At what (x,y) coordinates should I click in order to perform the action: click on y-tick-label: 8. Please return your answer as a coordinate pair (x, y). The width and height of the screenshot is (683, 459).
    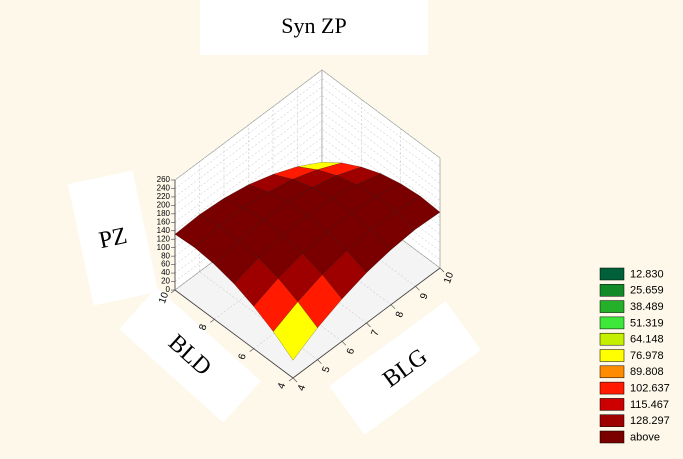
    Looking at the image, I should click on (203, 326).